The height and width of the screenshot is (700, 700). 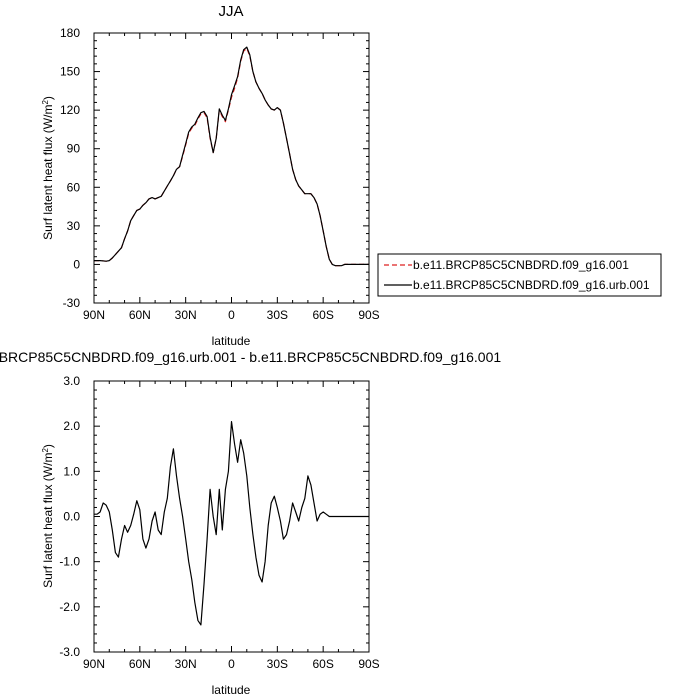 What do you see at coordinates (368, 315) in the screenshot?
I see `top-xtick-label: 90S` at bounding box center [368, 315].